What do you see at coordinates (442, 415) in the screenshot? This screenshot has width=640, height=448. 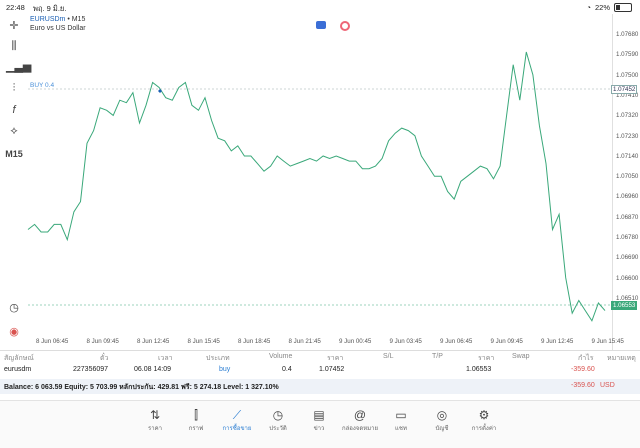 I see `account-icon: ◎` at bounding box center [442, 415].